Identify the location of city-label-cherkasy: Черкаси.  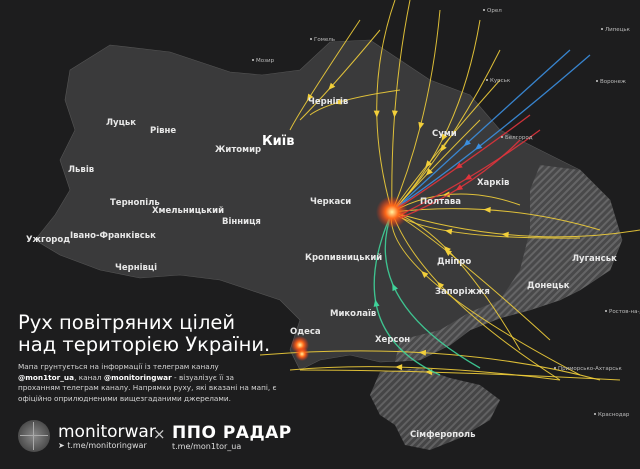
(330, 202).